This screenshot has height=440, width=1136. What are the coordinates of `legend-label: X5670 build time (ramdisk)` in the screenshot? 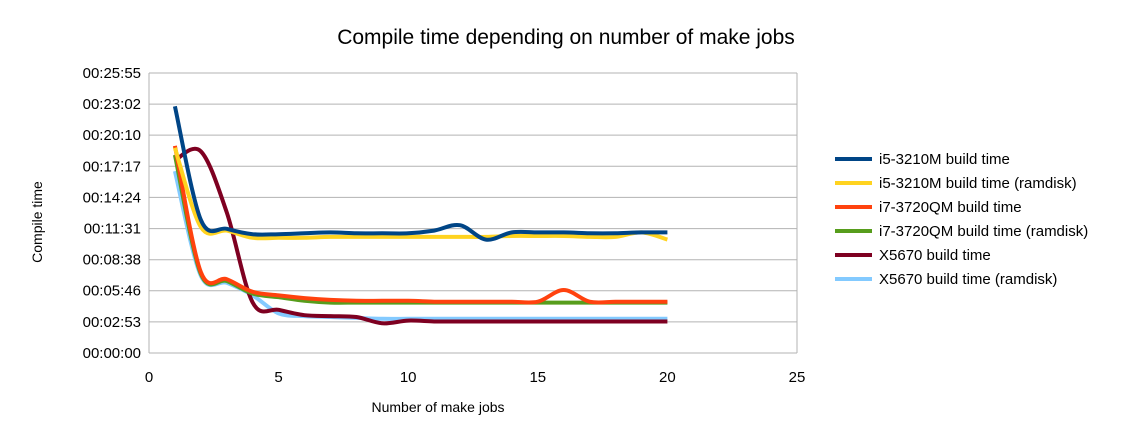 It's located at (968, 279).